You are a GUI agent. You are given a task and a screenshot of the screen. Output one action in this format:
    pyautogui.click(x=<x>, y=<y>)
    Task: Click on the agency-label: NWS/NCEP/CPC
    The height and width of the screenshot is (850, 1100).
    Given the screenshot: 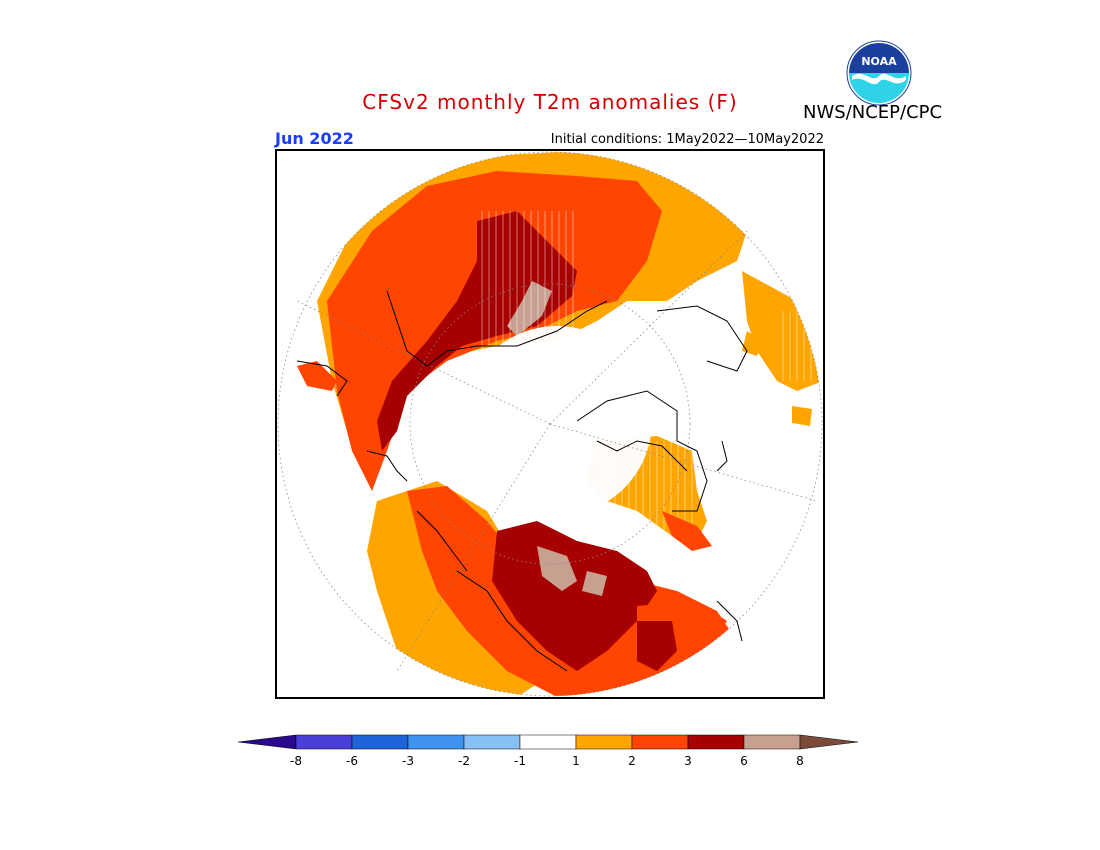 What is the action you would take?
    pyautogui.click(x=873, y=112)
    